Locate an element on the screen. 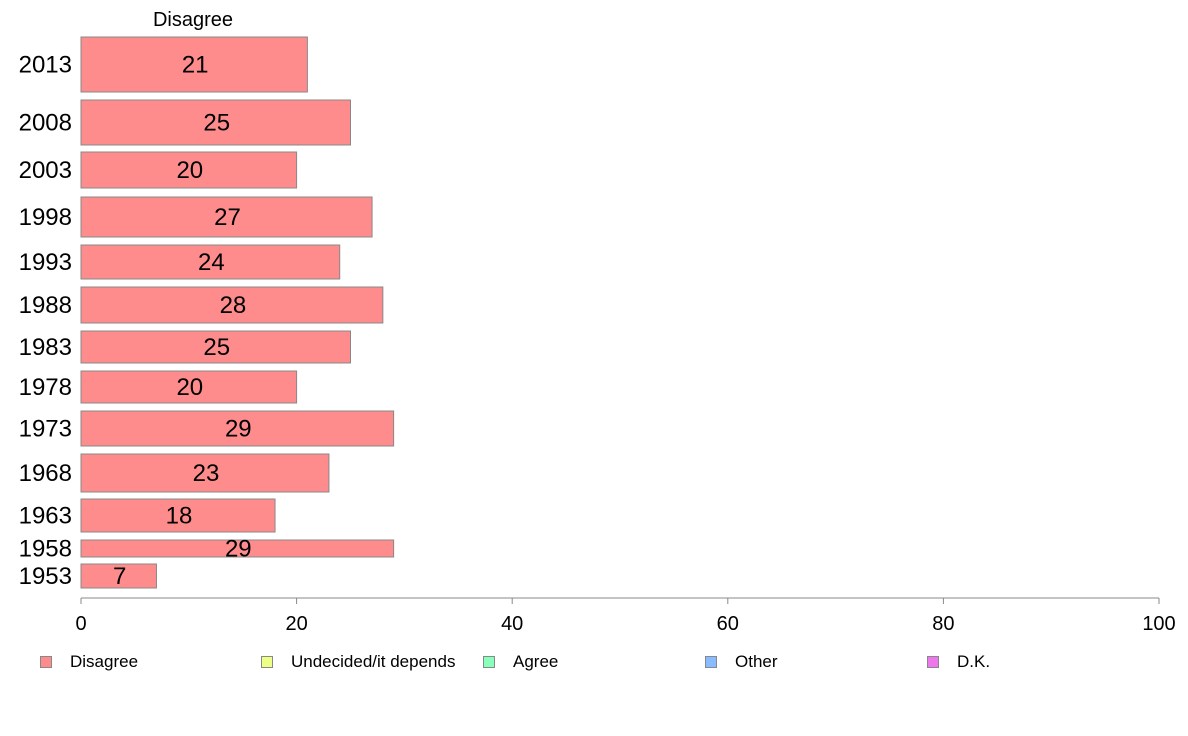  bar-2008 is located at coordinates (215, 122).